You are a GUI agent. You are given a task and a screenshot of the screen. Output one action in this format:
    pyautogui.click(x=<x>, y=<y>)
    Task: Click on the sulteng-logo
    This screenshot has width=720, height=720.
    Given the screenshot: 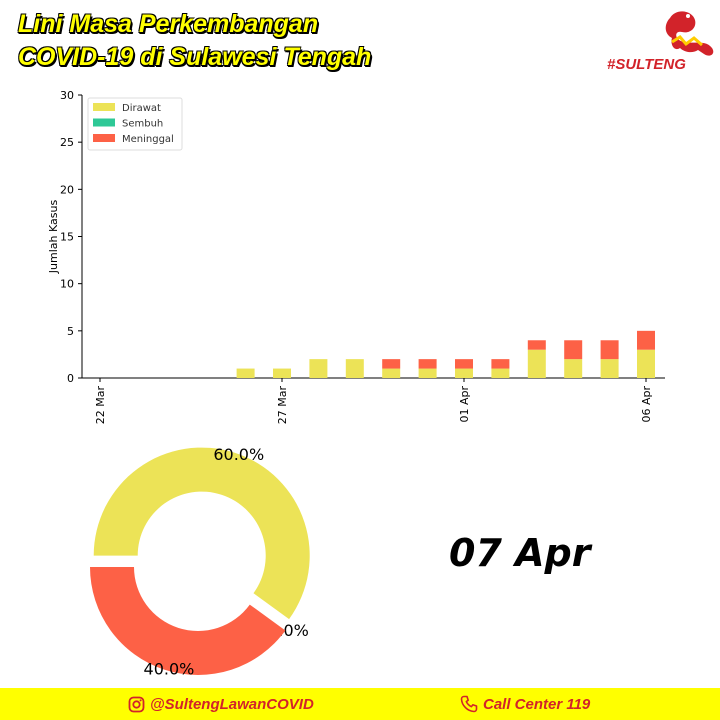 What is the action you would take?
    pyautogui.click(x=689, y=33)
    